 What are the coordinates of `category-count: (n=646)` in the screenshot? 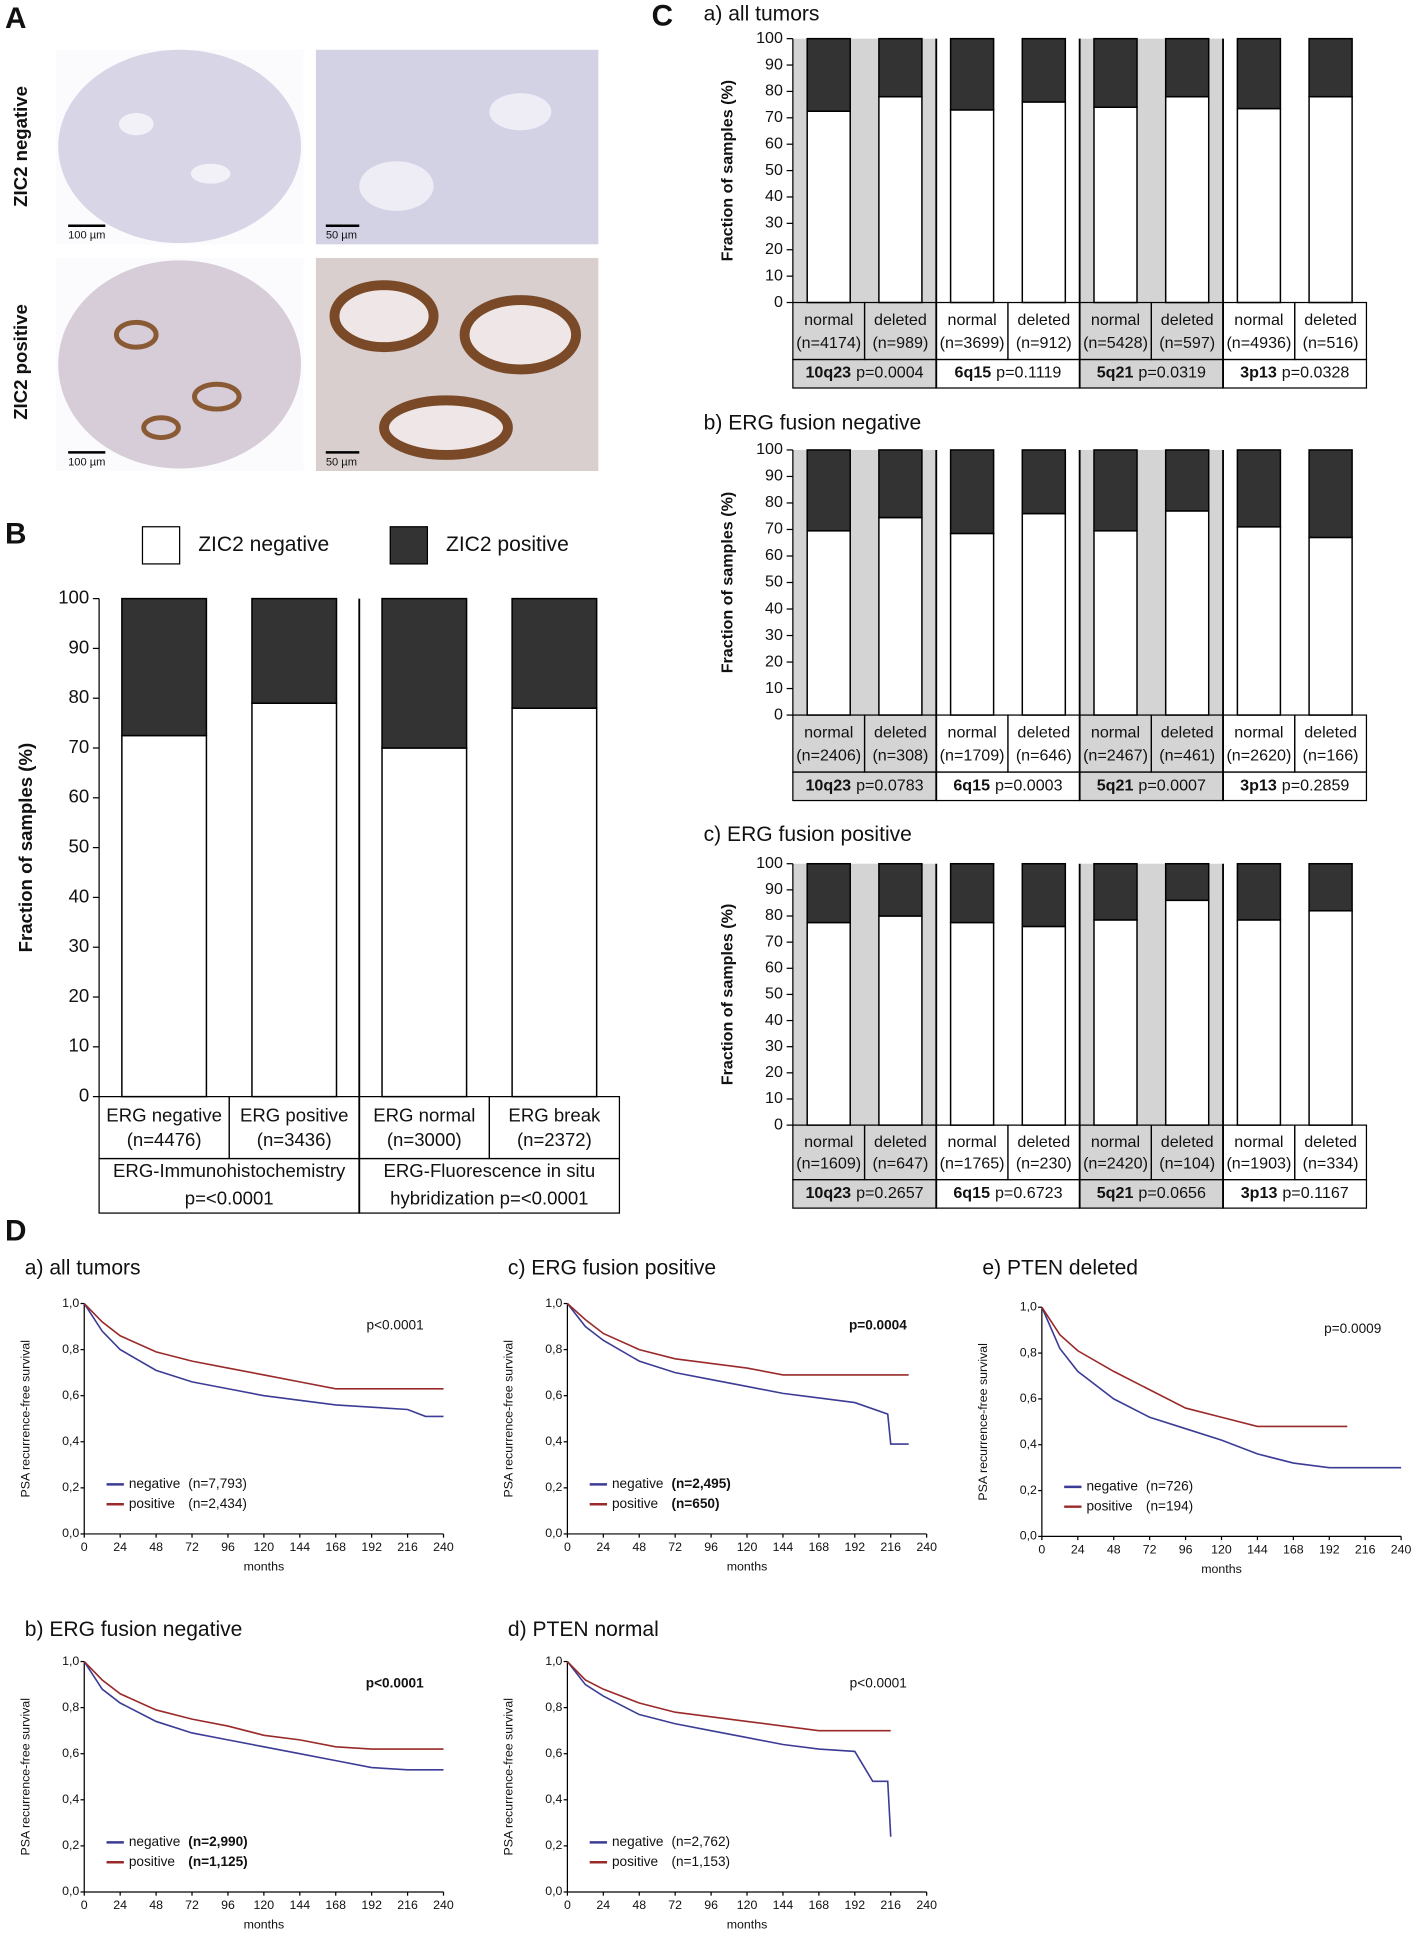 It's located at (1044, 755).